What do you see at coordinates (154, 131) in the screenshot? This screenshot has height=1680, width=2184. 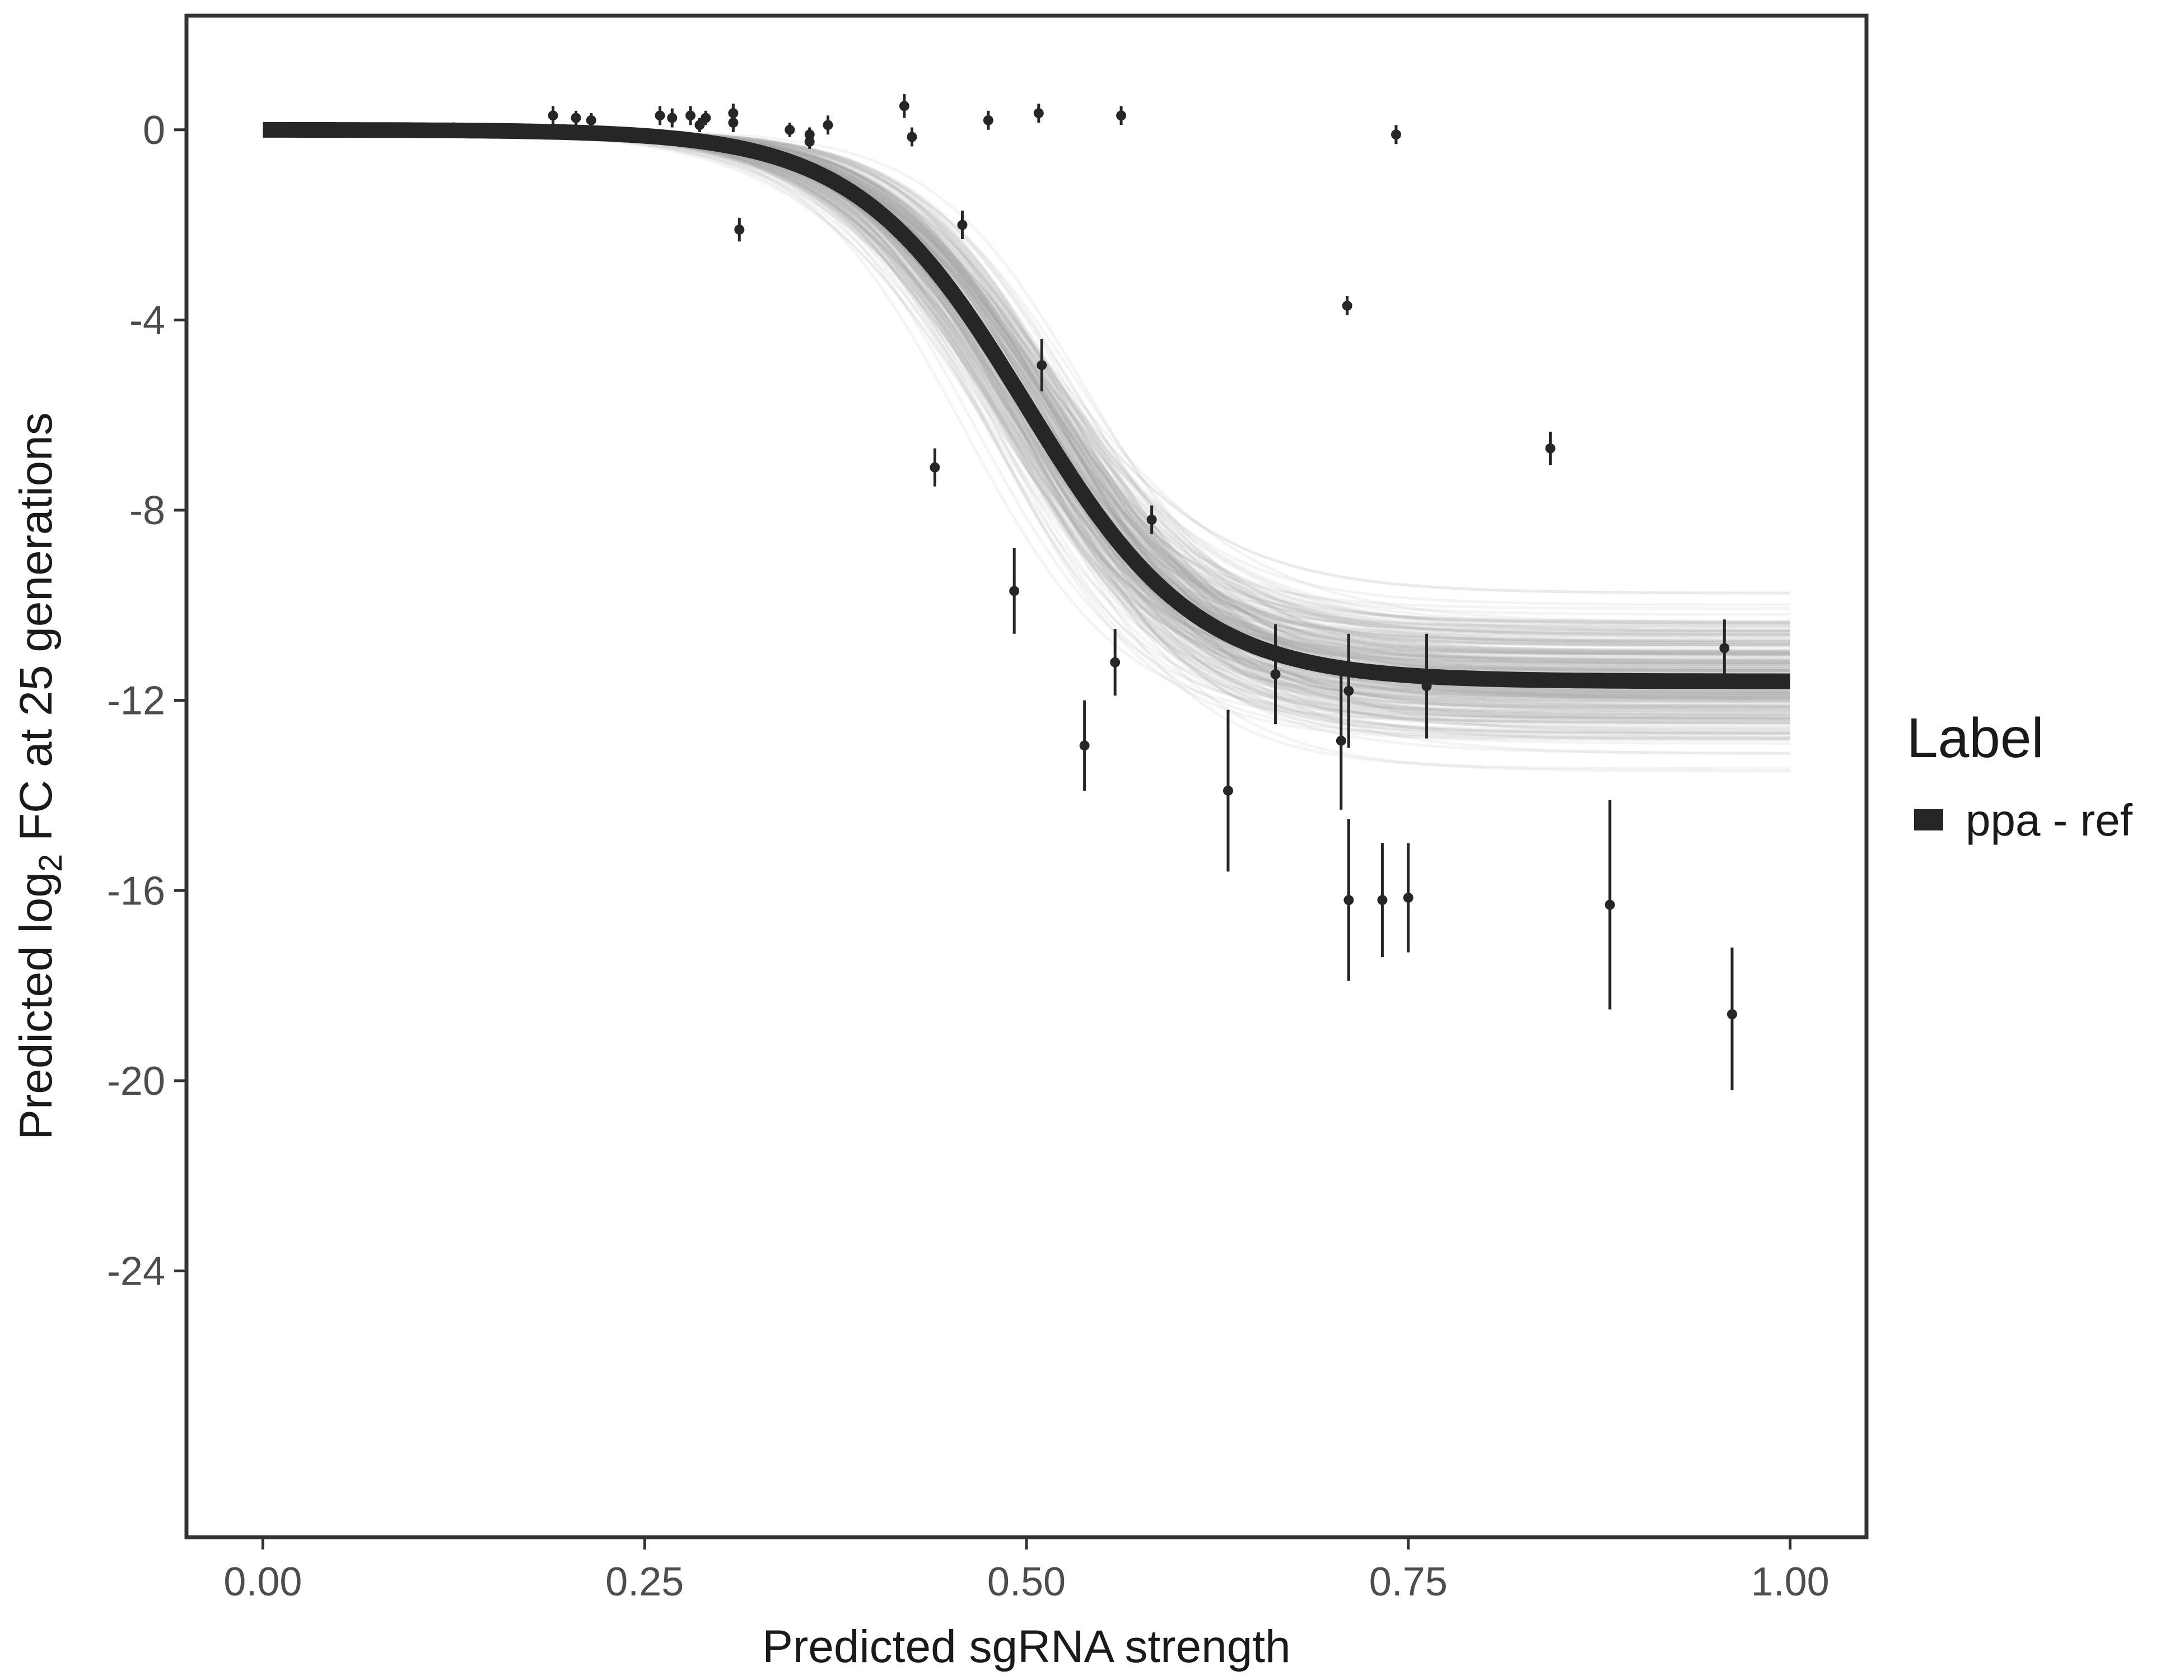 I see `y-tick-label: 0` at bounding box center [154, 131].